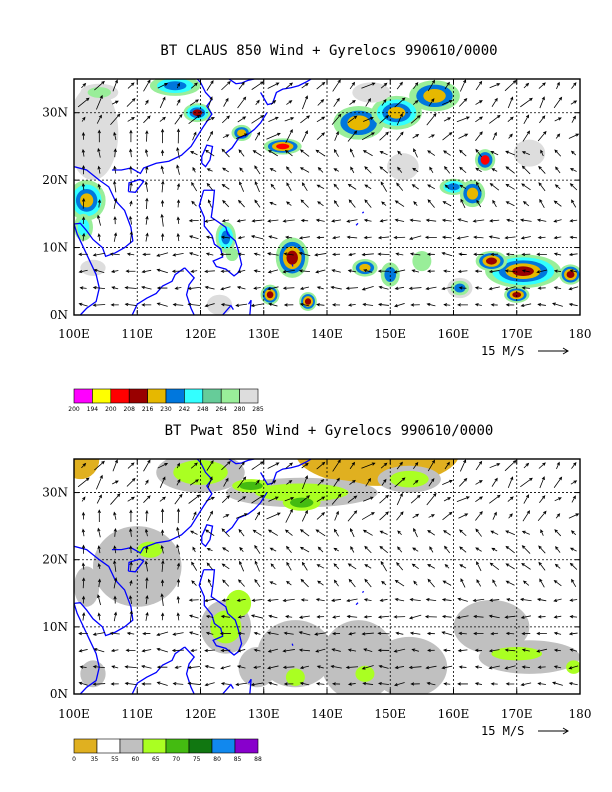 The image size is (612, 792). I want to click on y-tick-label: 20N, so click(55, 560).